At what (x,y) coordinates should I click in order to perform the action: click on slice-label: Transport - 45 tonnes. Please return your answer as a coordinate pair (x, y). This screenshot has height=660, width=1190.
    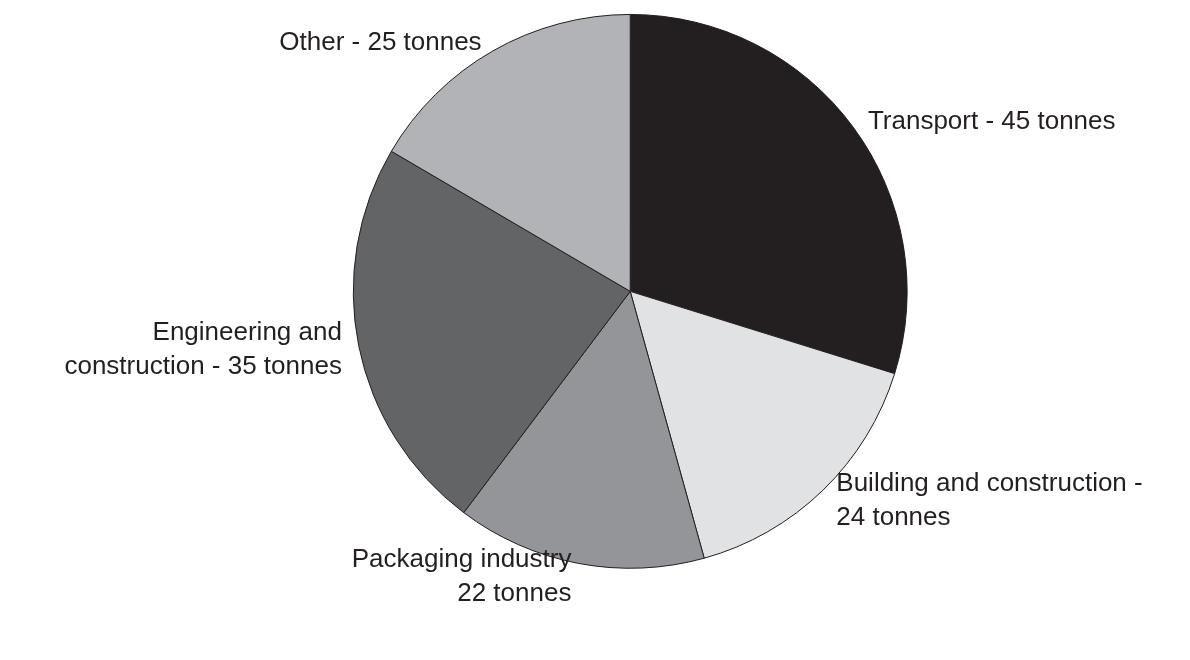
    Looking at the image, I should click on (991, 120).